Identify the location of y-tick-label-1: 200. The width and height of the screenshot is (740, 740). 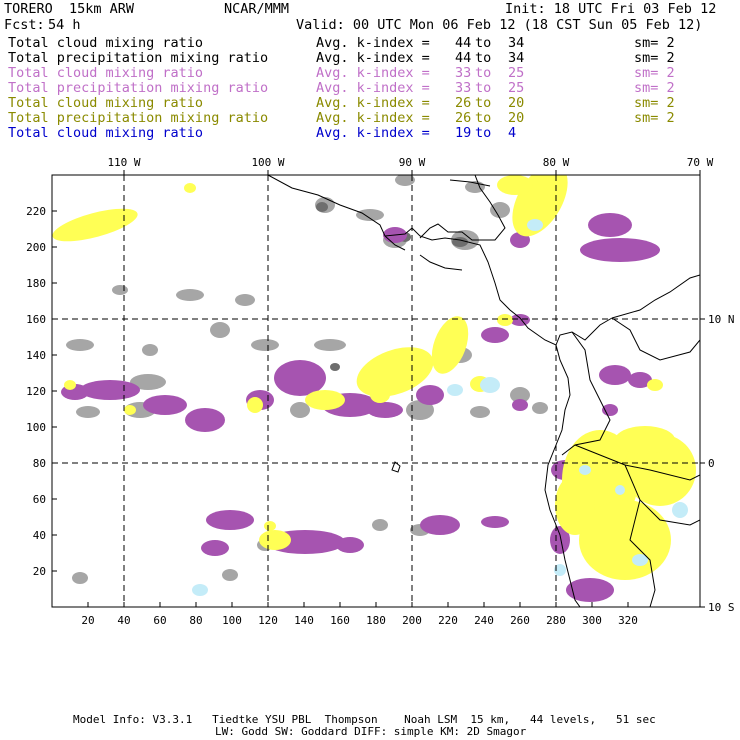
(36, 247).